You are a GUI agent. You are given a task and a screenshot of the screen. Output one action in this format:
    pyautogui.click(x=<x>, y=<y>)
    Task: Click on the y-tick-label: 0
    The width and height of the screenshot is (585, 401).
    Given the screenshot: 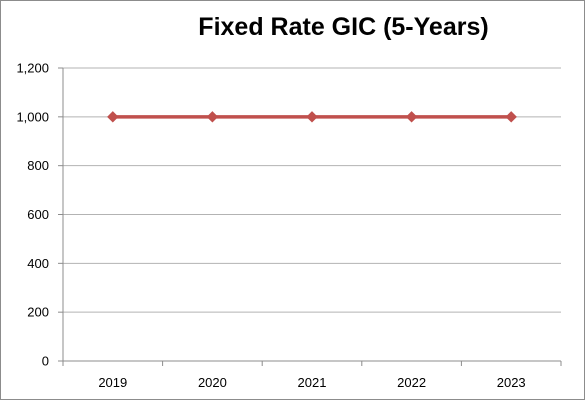 What is the action you would take?
    pyautogui.click(x=45, y=361)
    